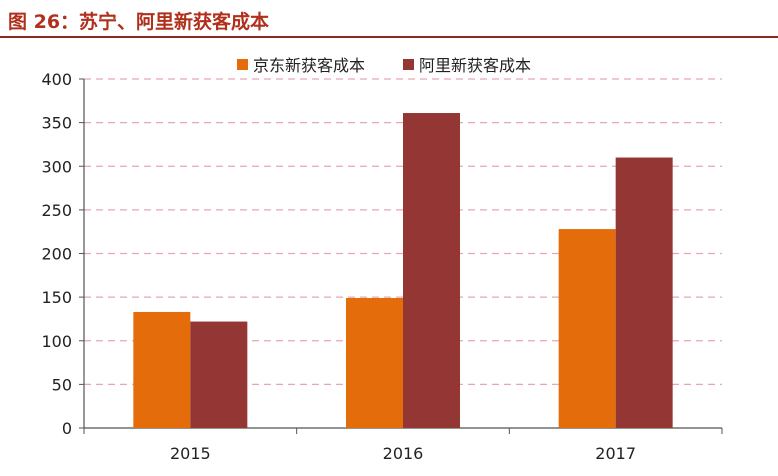  What do you see at coordinates (309, 65) in the screenshot?
I see `legend-label-1: 京东新获客成本` at bounding box center [309, 65].